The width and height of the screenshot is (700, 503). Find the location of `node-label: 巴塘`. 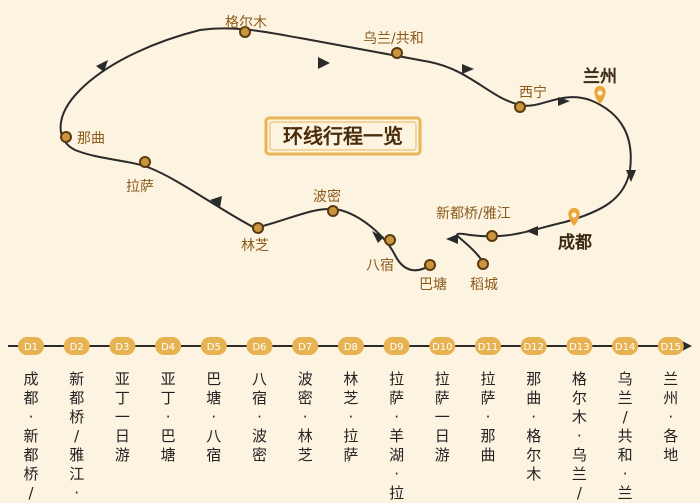

node-label: 巴塘 is located at coordinates (433, 285).